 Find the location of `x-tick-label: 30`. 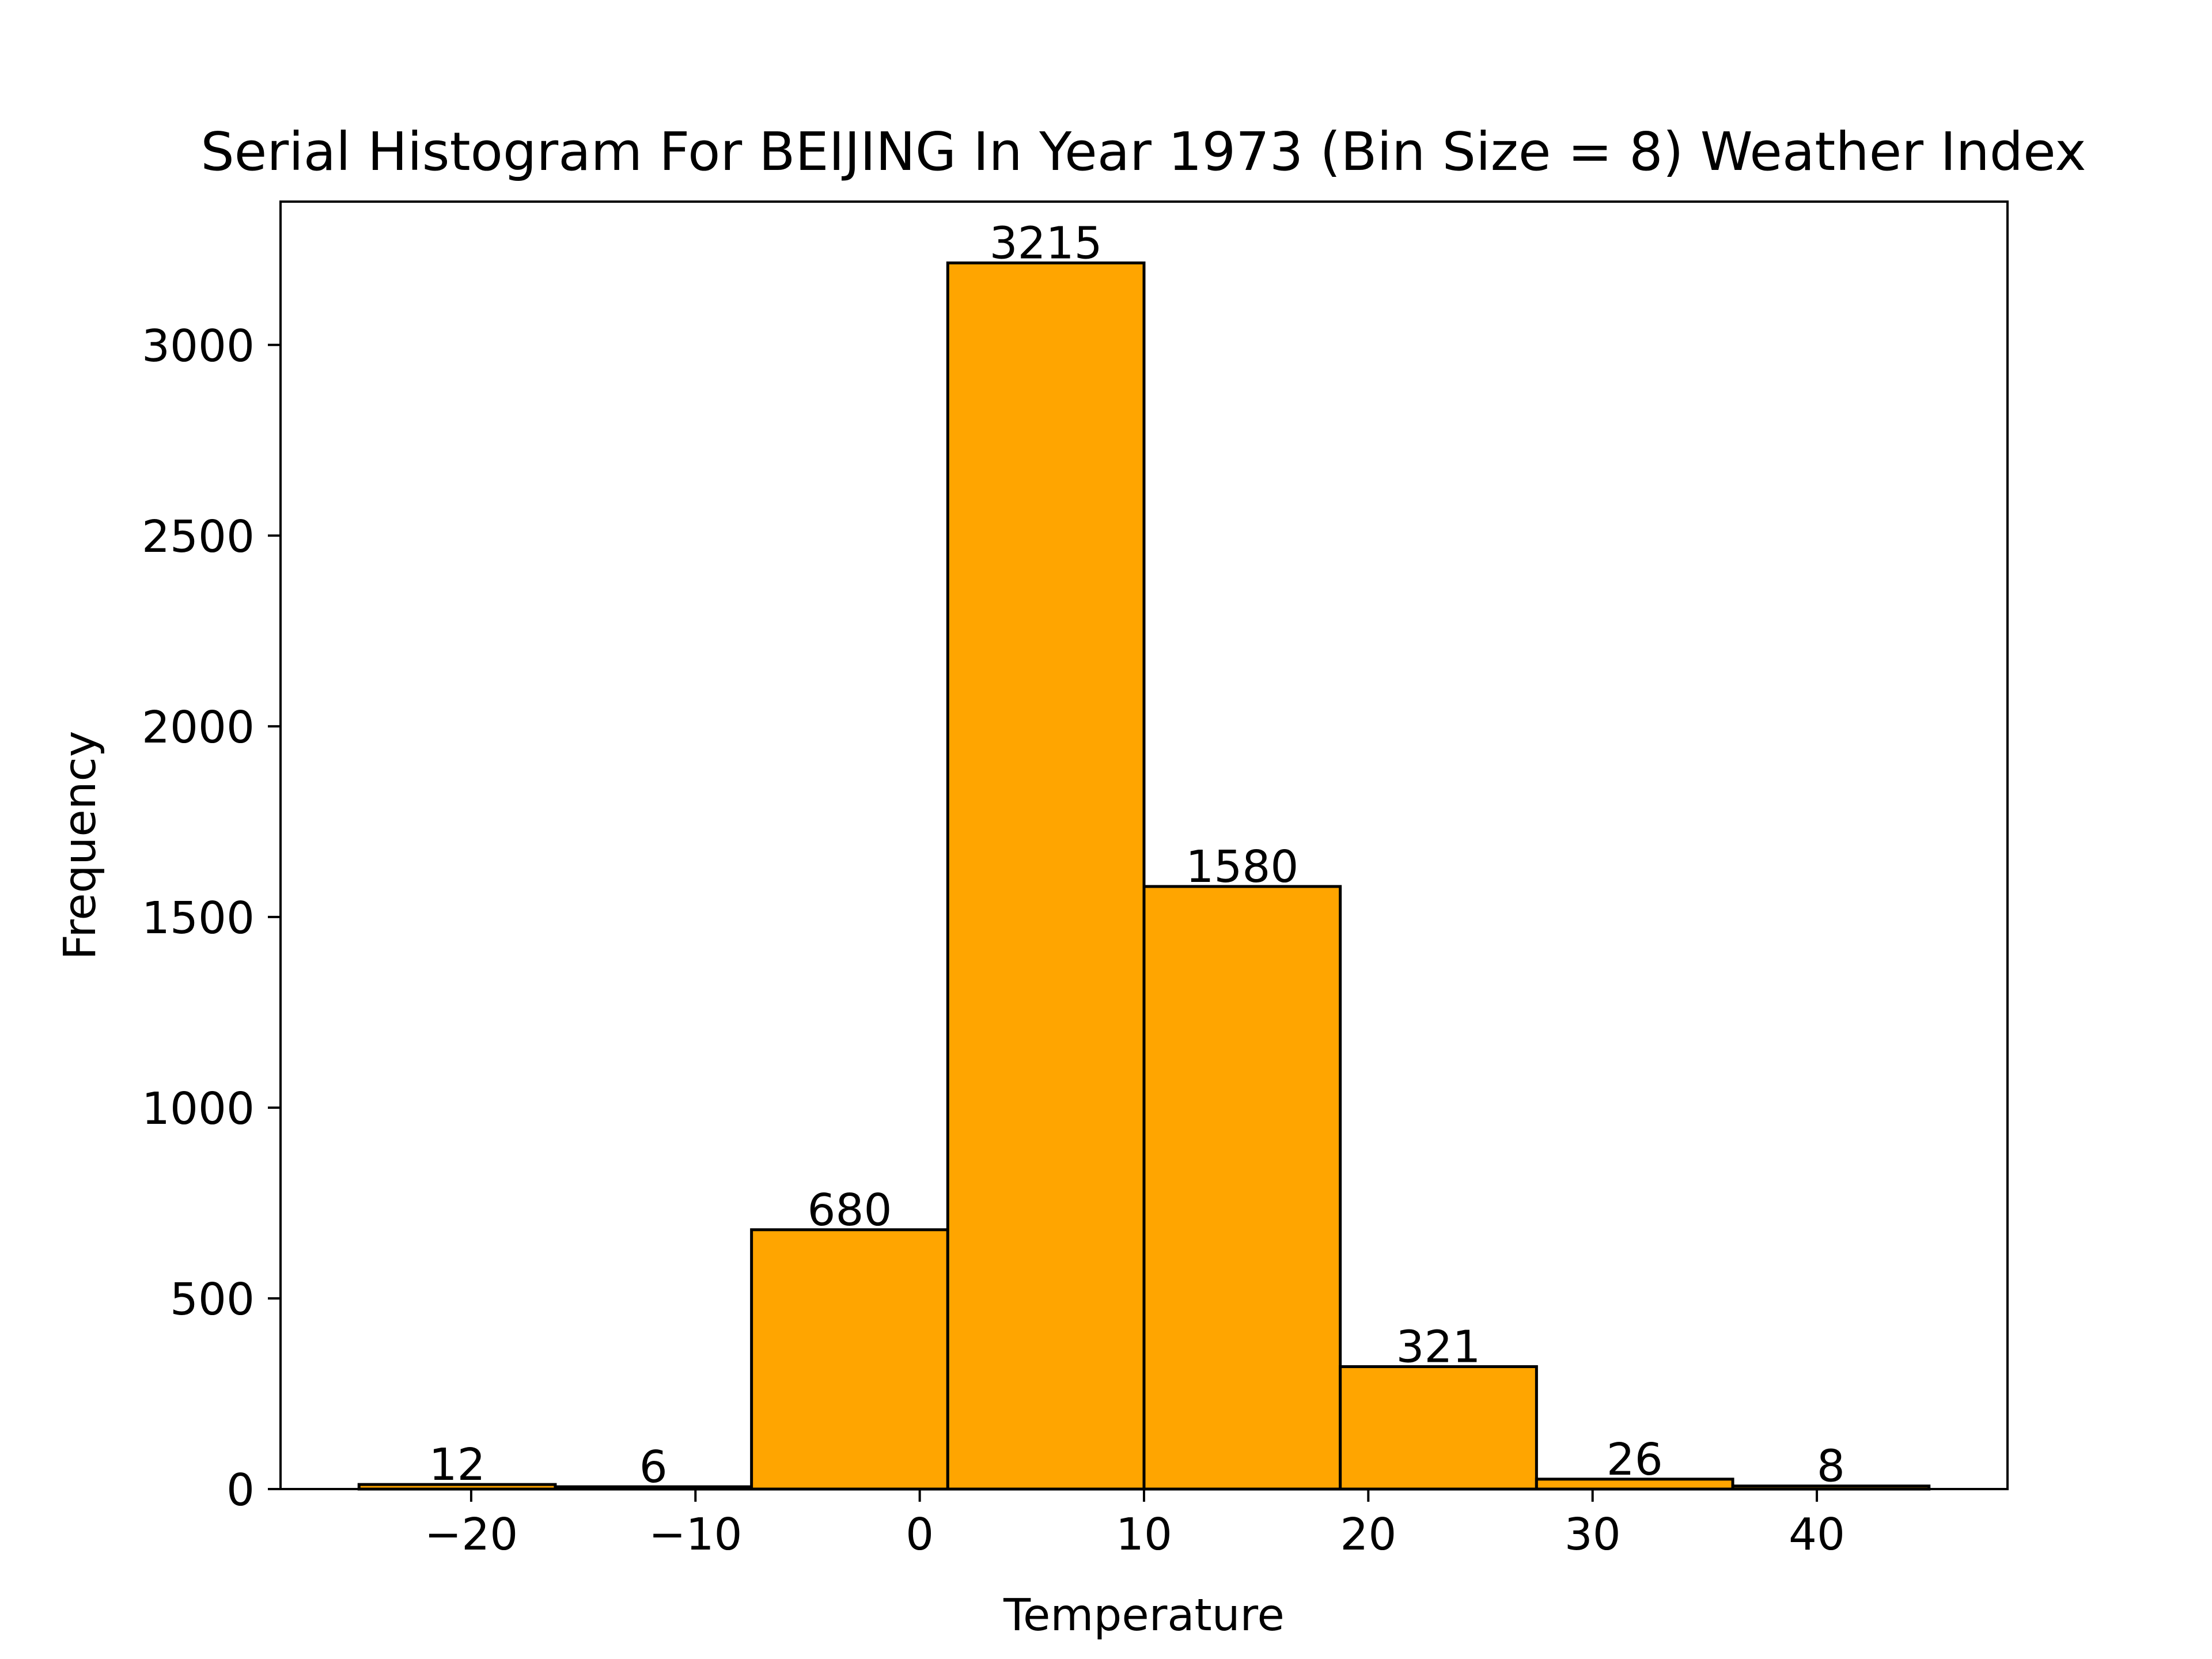

x-tick-label: 30 is located at coordinates (1593, 1534).